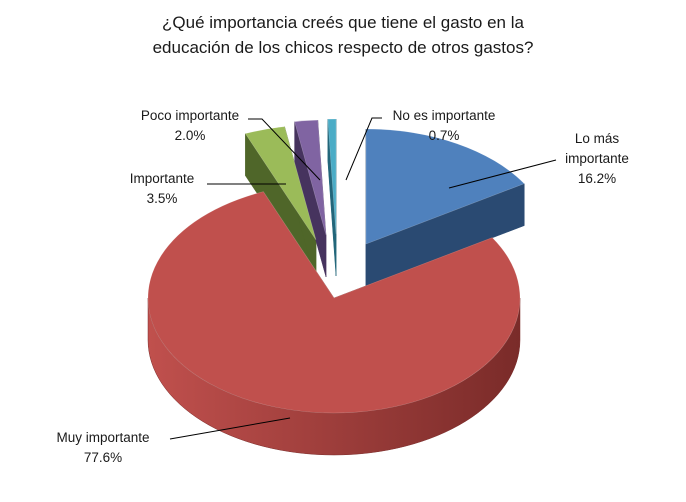 The height and width of the screenshot is (502, 686). What do you see at coordinates (597, 178) in the screenshot?
I see `data-label-lo-mas-importante-value: 16.2%` at bounding box center [597, 178].